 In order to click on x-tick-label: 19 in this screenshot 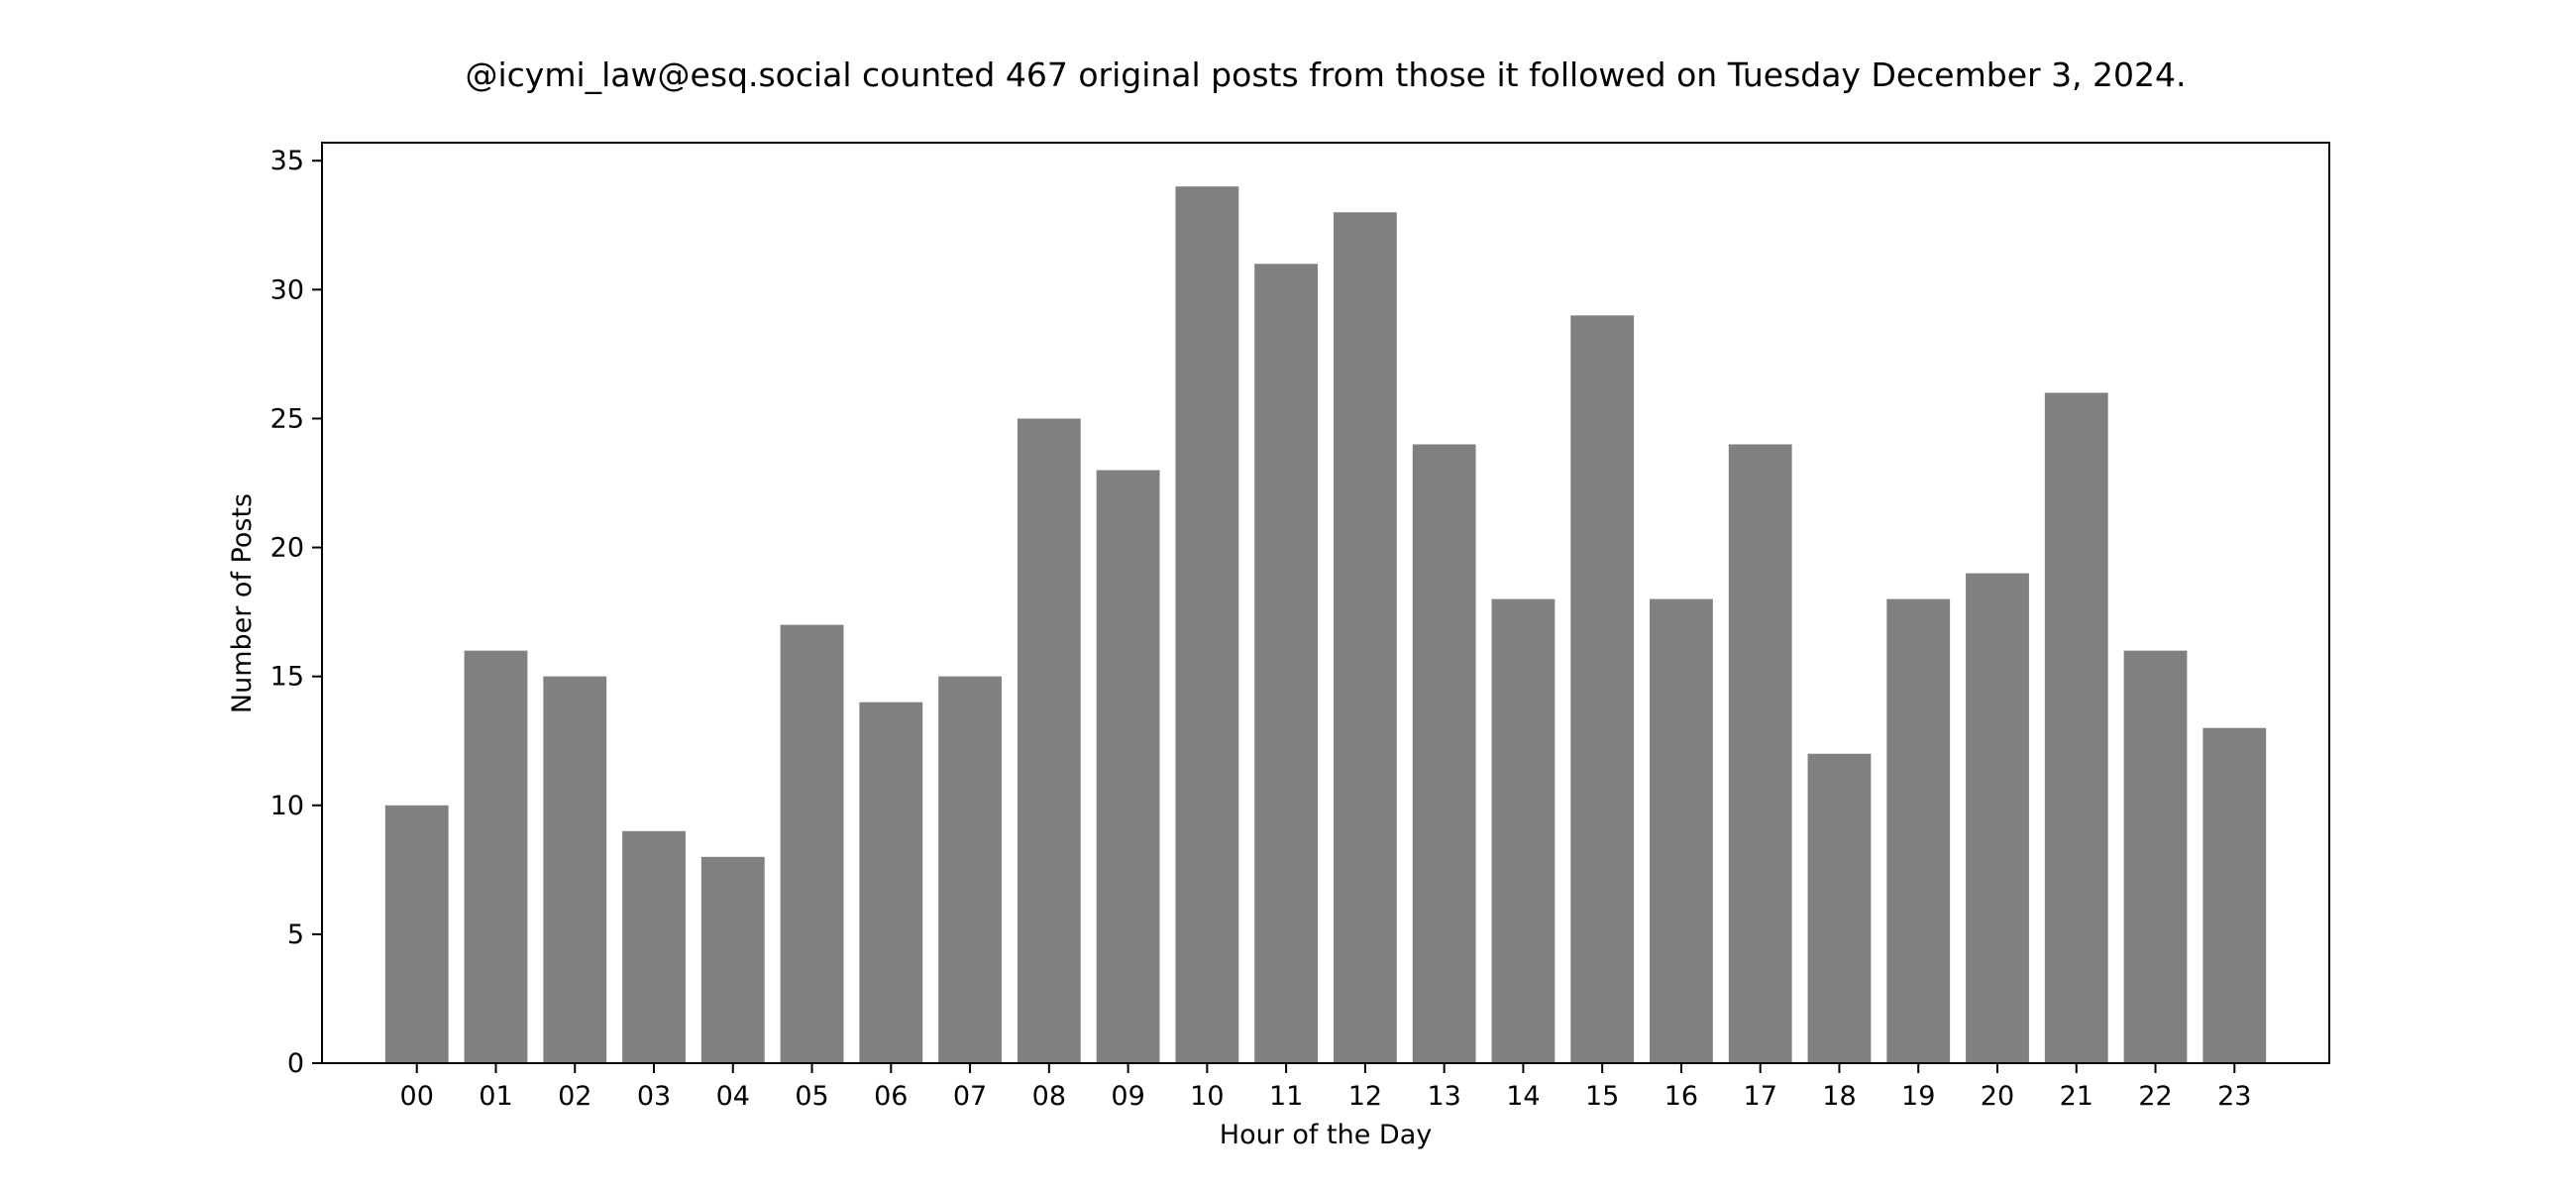, I will do `click(1918, 1097)`.